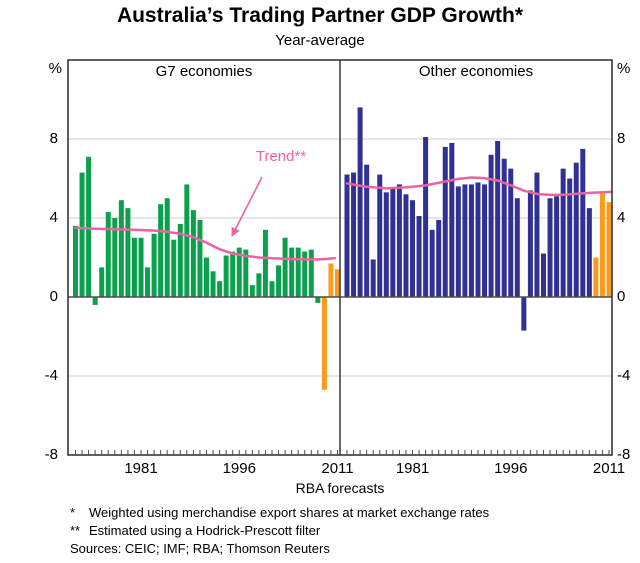 This screenshot has width=640, height=563. I want to click on bar-other-1984, so click(432, 263).